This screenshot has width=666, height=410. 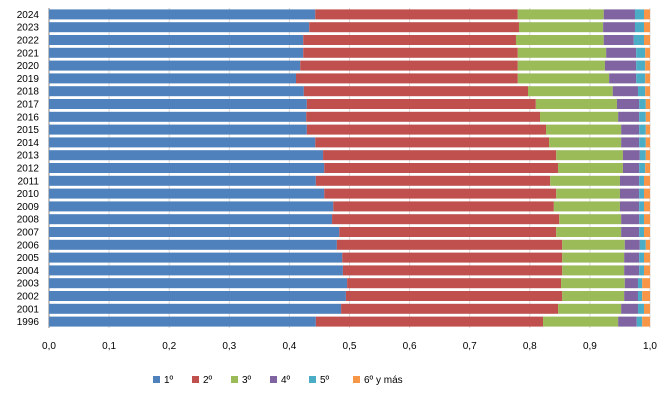 What do you see at coordinates (28, 15) in the screenshot?
I see `y-tick-label: 2024` at bounding box center [28, 15].